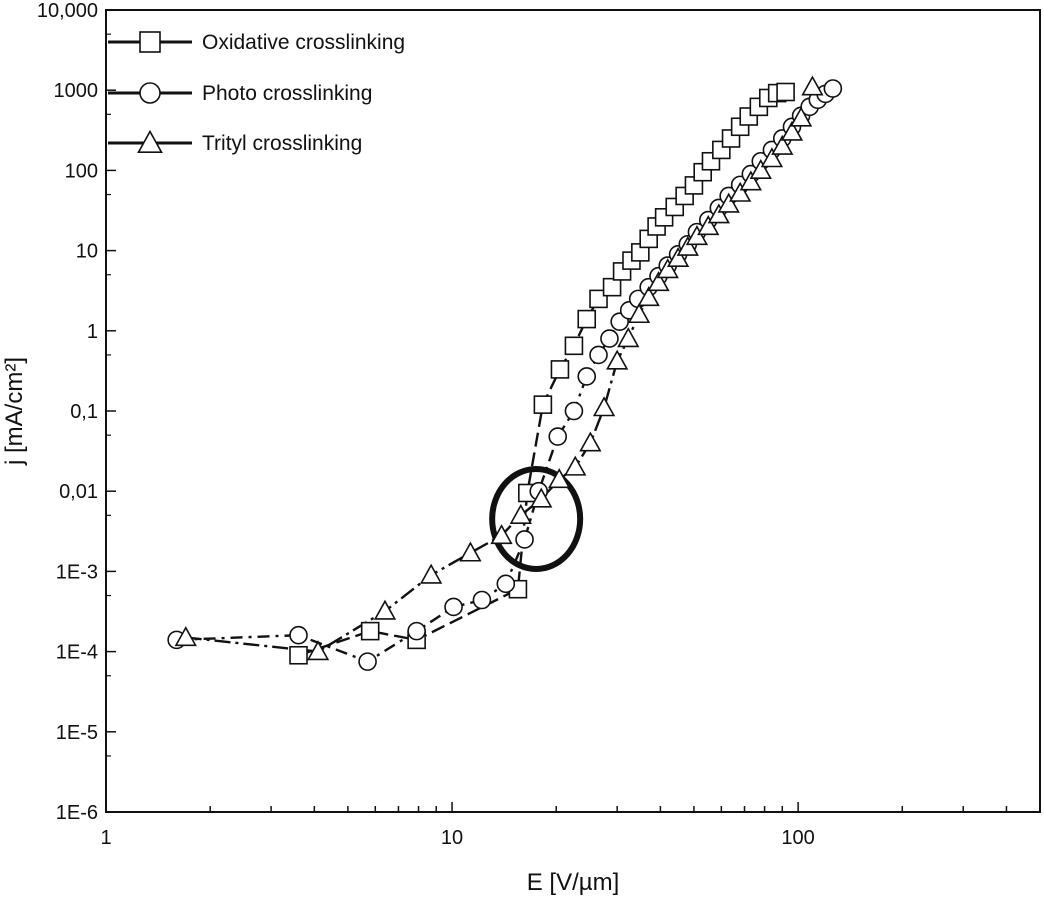 The width and height of the screenshot is (1044, 897). I want to click on legend-item: Photo crosslinking, so click(240, 93).